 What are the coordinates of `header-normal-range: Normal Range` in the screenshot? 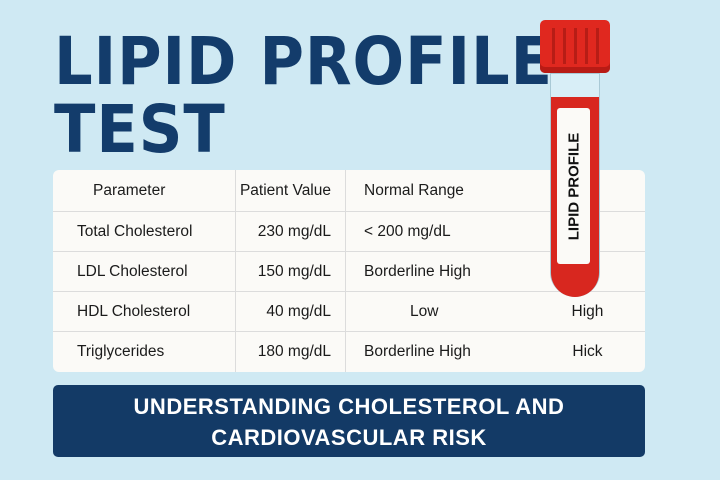 It's located at (414, 190).